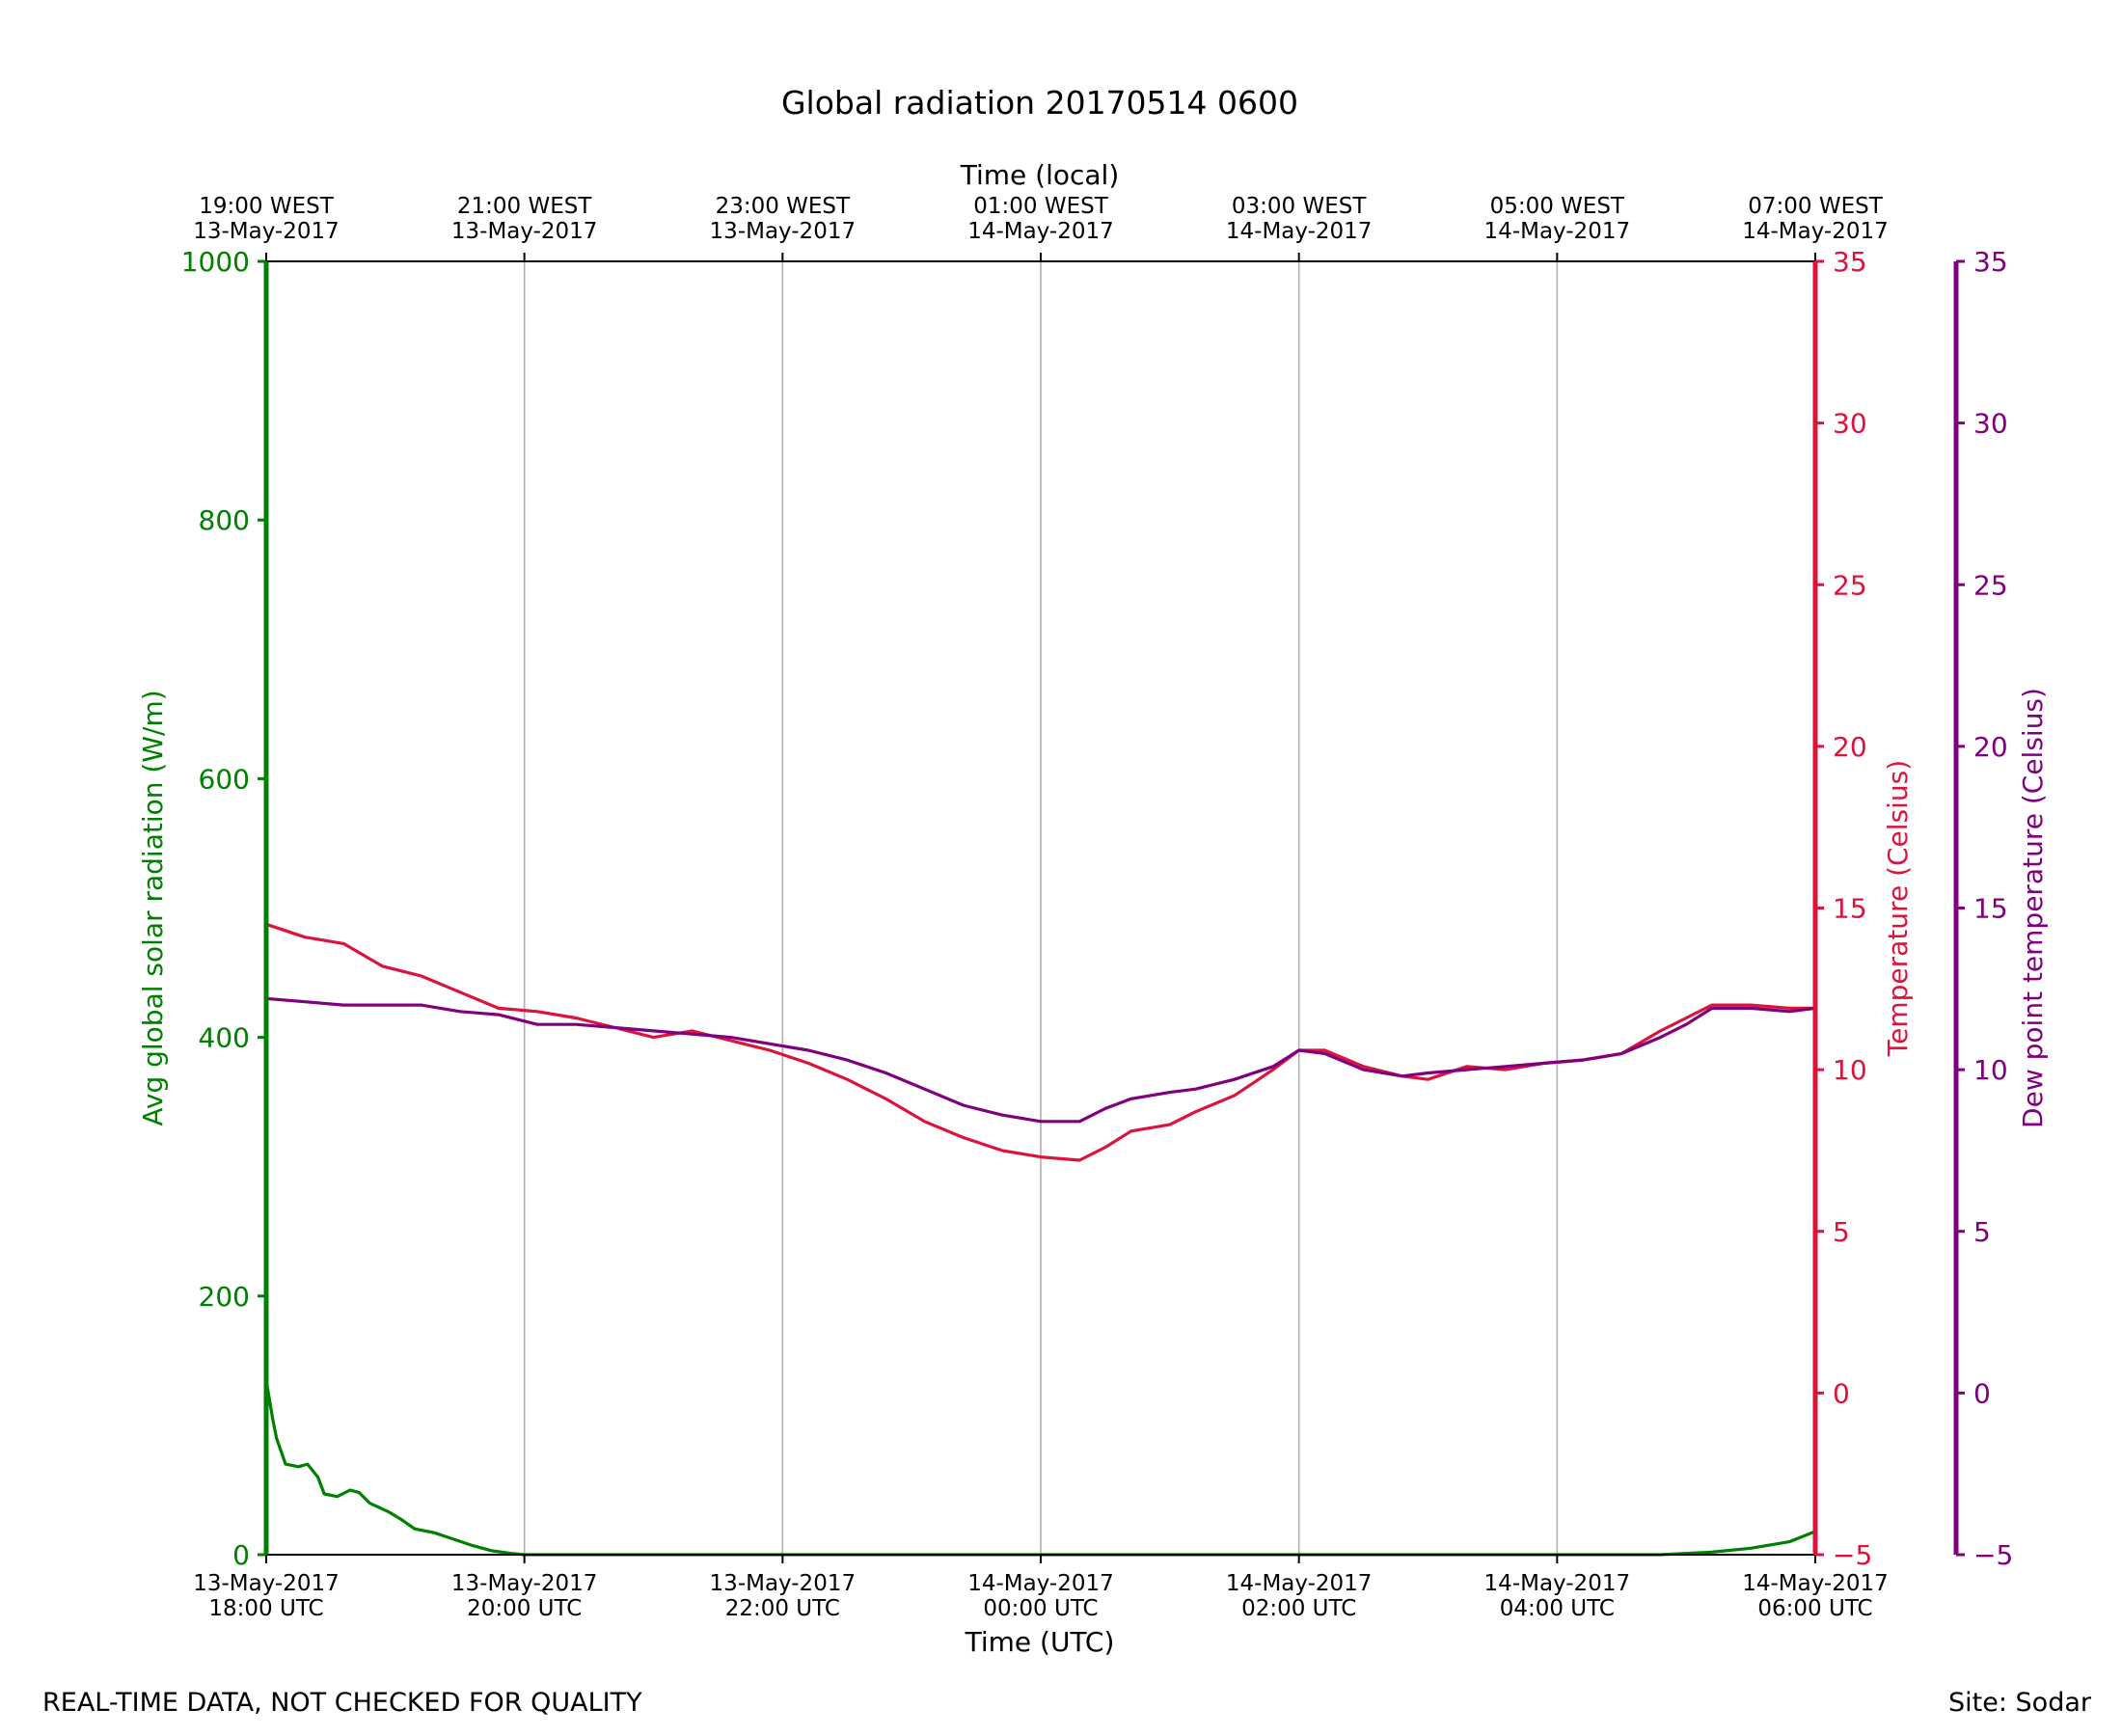 This screenshot has height=1736, width=2122. What do you see at coordinates (1816, 206) in the screenshot?
I see `top-x-tick-label: 07:00 WEST` at bounding box center [1816, 206].